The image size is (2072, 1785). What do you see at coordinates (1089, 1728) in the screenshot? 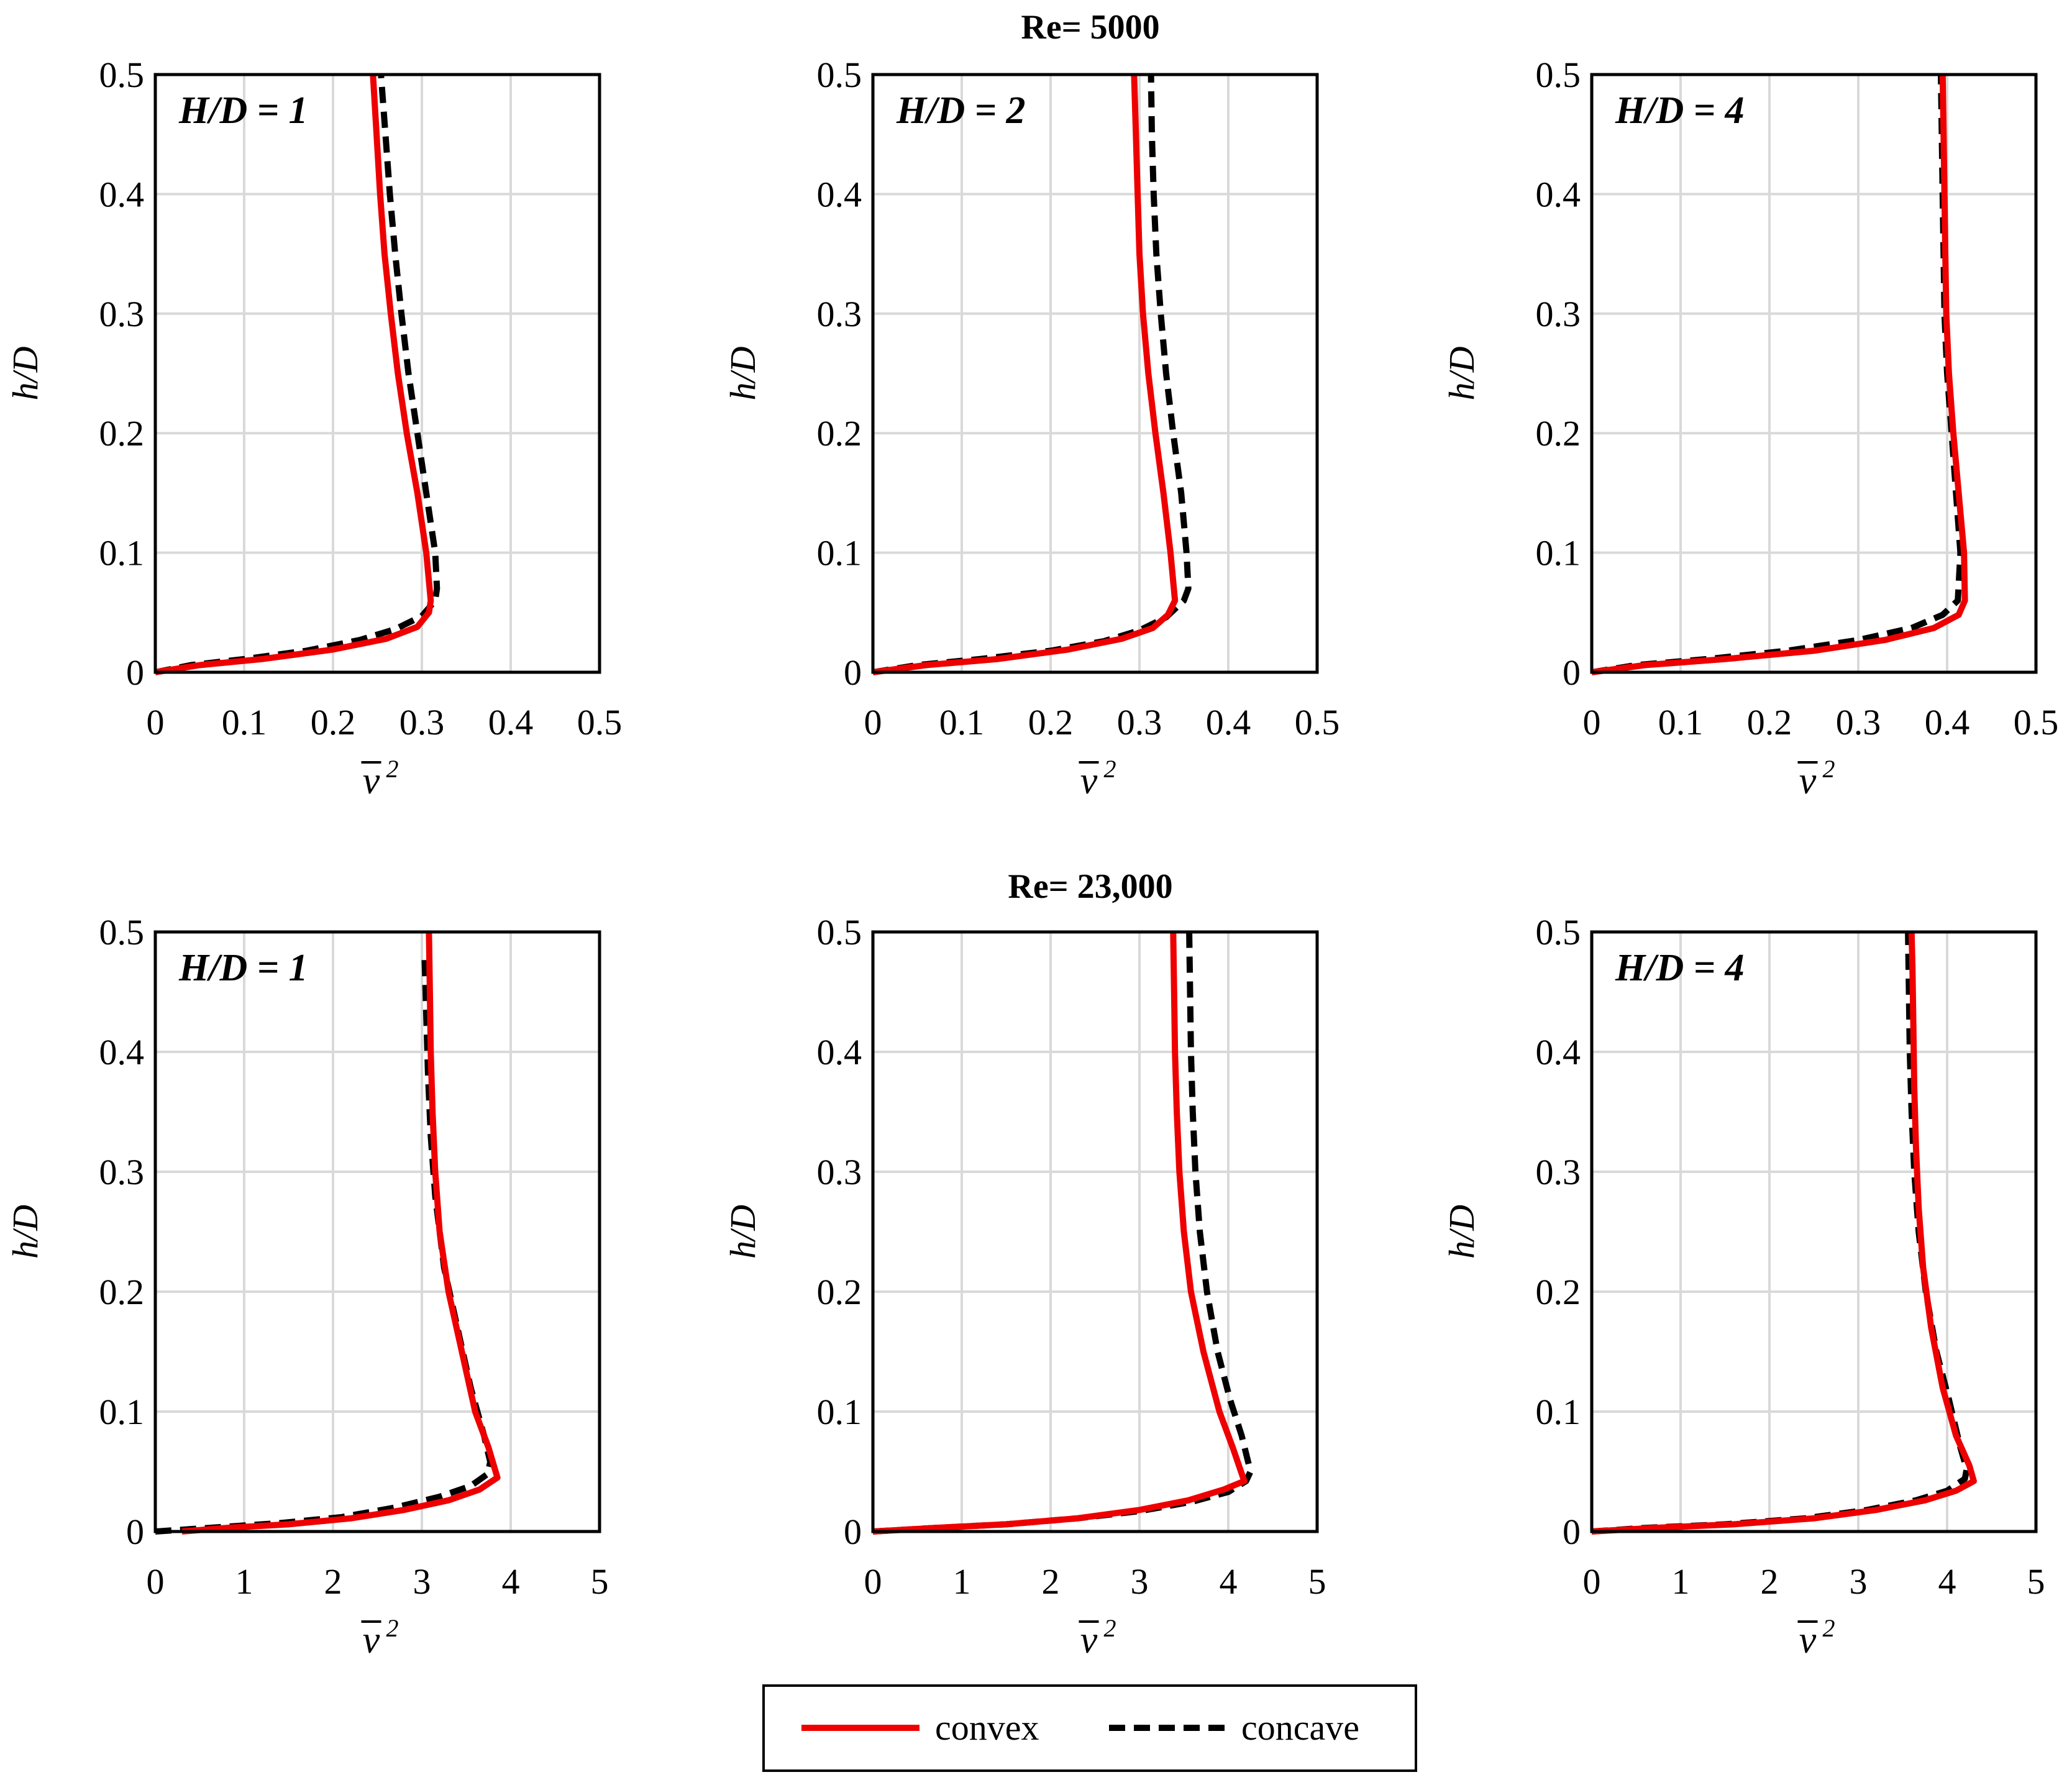
I see `legend: convex concave` at bounding box center [1089, 1728].